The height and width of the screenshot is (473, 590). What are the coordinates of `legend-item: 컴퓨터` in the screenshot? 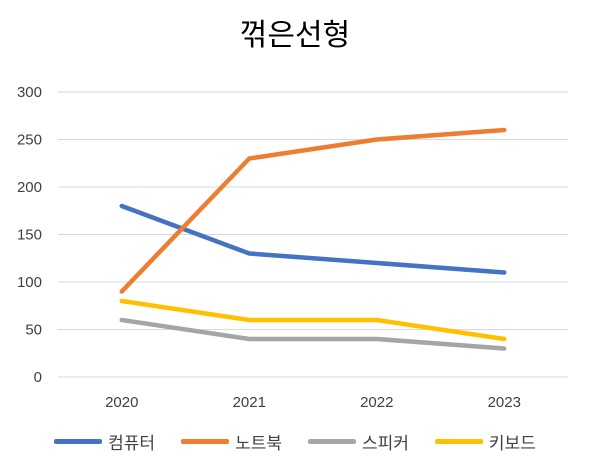 It's located at (104, 441).